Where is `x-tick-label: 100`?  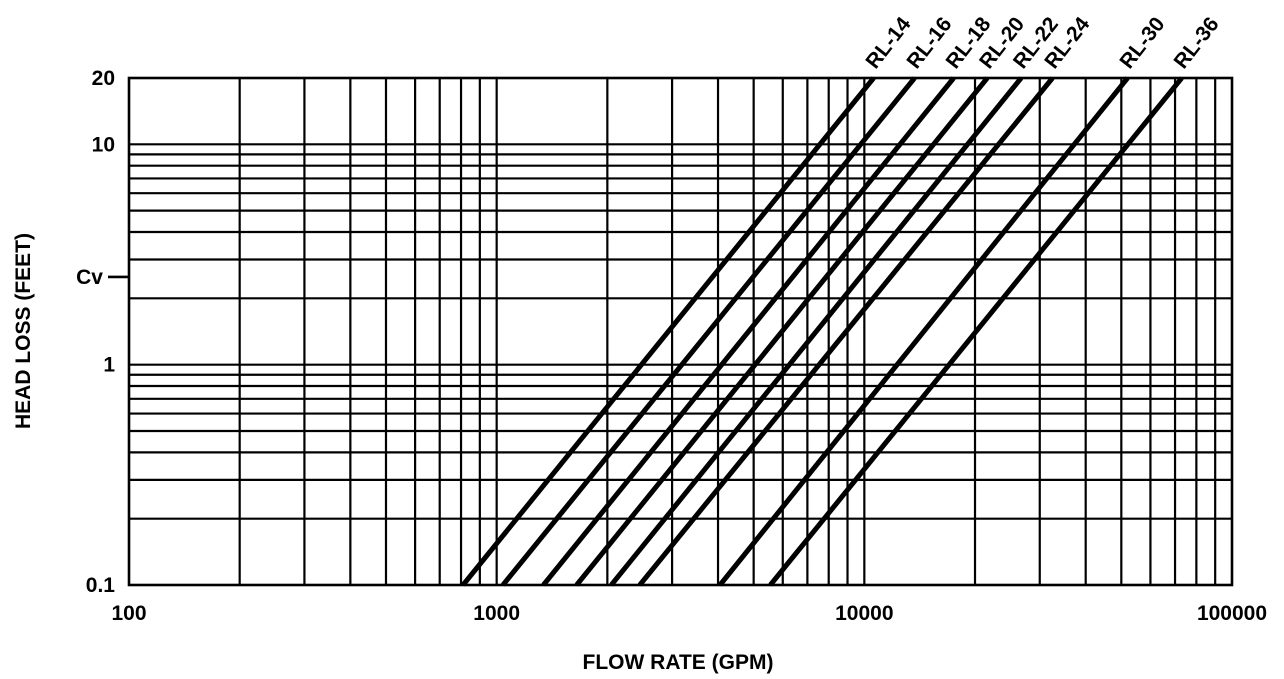 x-tick-label: 100 is located at coordinates (128, 613).